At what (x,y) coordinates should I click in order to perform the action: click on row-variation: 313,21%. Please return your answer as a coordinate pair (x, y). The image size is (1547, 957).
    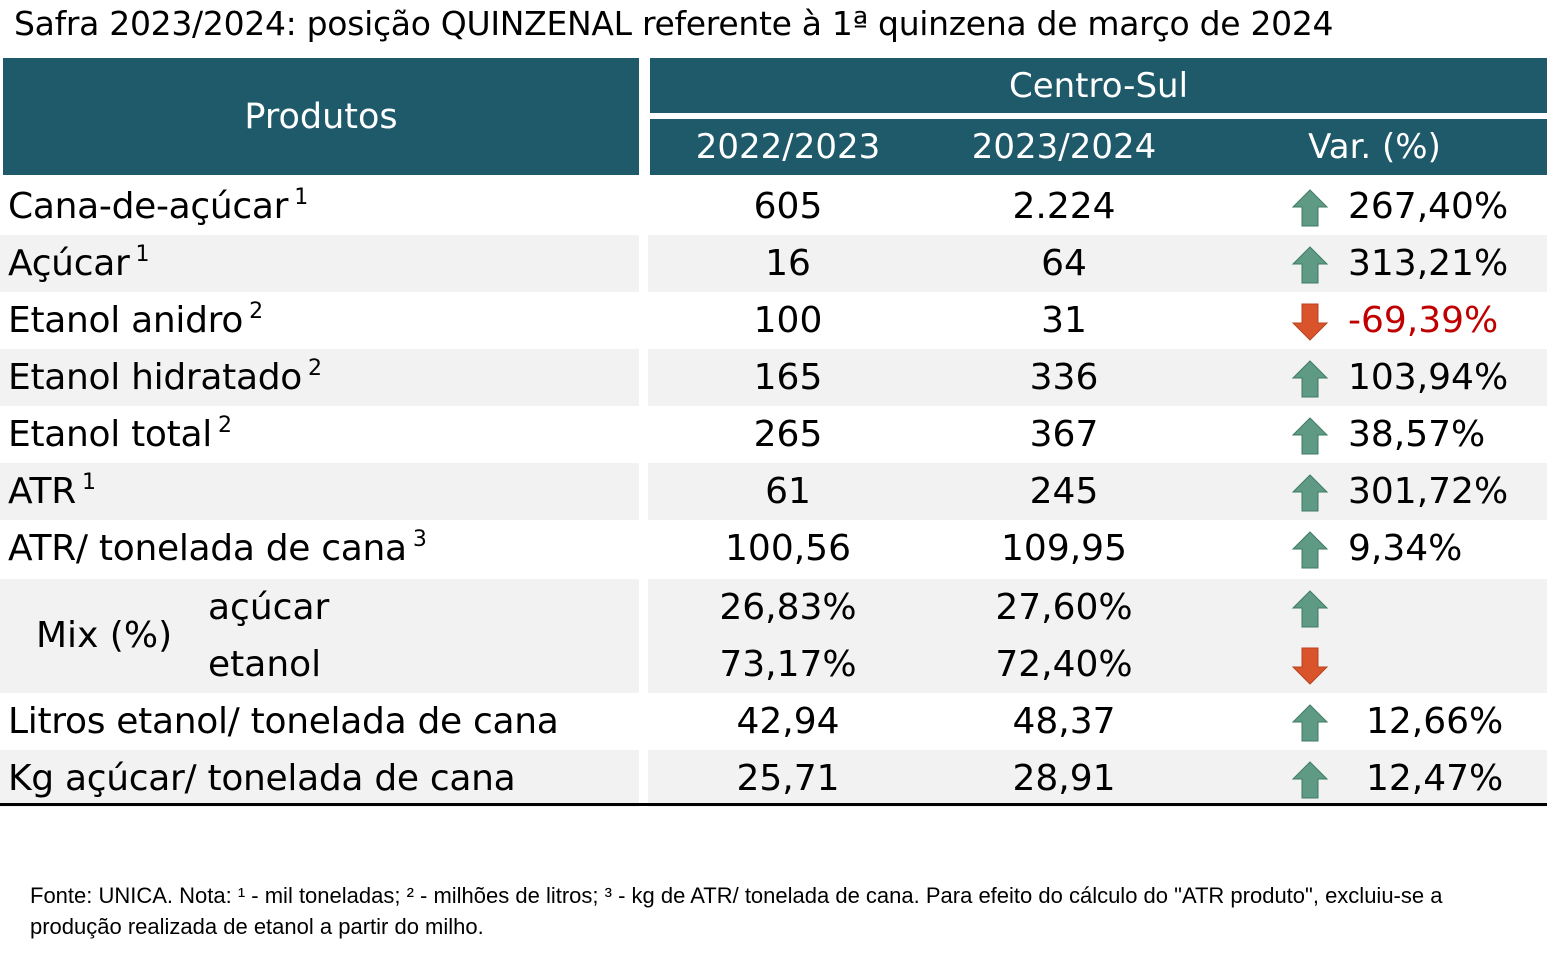
    Looking at the image, I should click on (1428, 263).